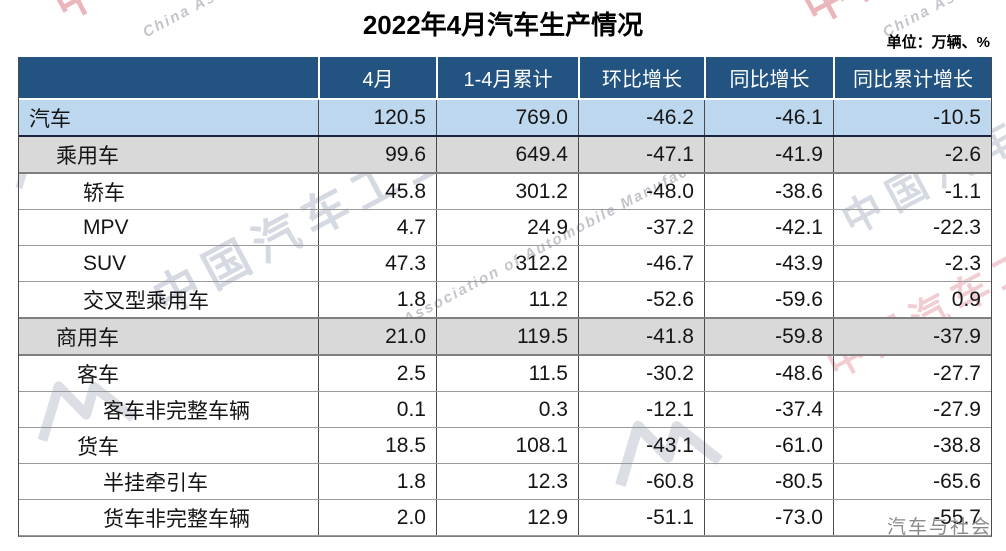  What do you see at coordinates (912, 227) in the screenshot?
I see `cell-value: -22.3` at bounding box center [912, 227].